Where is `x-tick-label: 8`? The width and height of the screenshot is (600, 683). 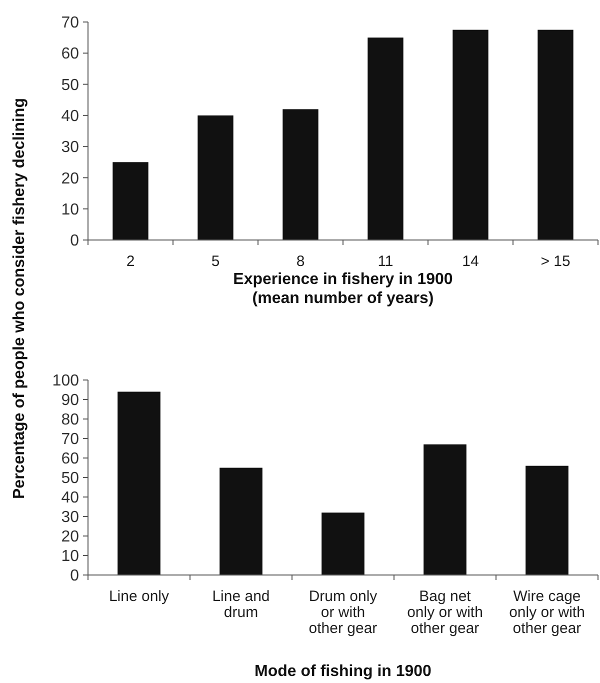 x-tick-label: 8 is located at coordinates (300, 261).